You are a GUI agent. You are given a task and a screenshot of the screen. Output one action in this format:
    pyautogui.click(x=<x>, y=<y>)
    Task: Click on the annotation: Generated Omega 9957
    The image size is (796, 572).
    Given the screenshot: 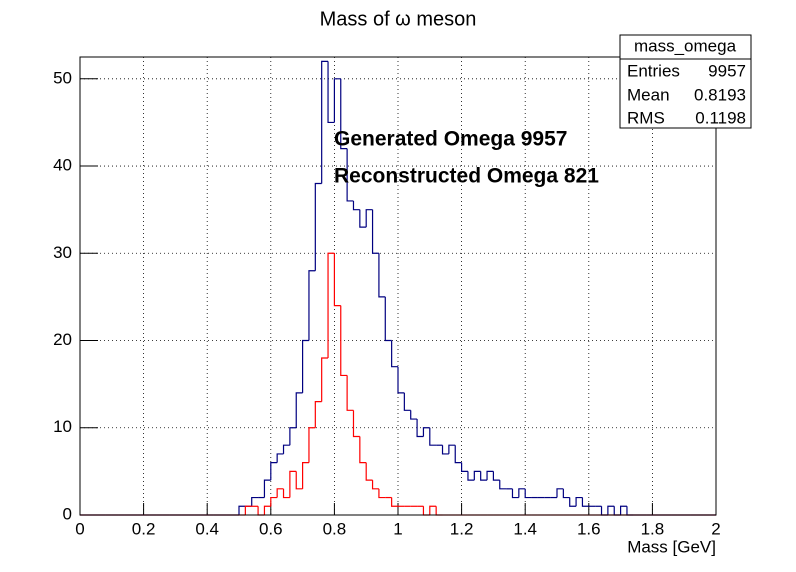 What is the action you would take?
    pyautogui.click(x=450, y=139)
    